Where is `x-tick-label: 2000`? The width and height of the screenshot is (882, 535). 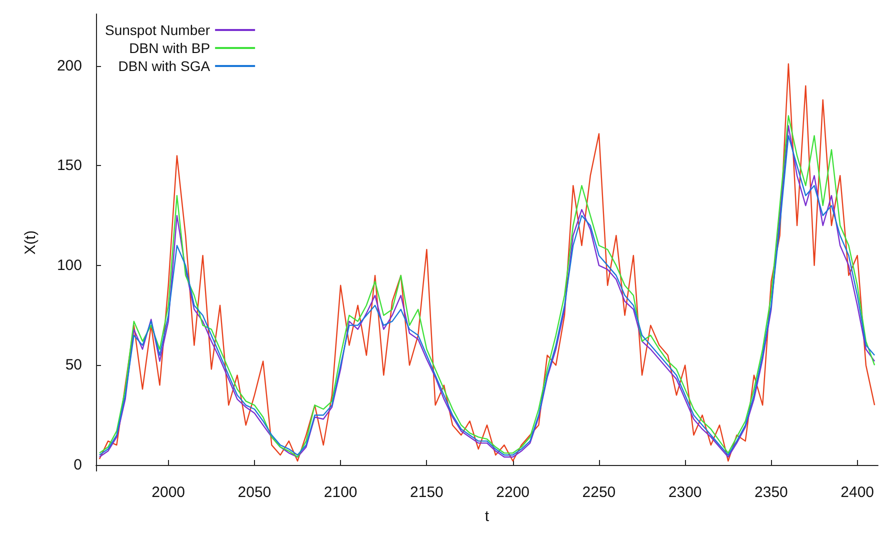
x-tick-label: 2000 is located at coordinates (169, 492).